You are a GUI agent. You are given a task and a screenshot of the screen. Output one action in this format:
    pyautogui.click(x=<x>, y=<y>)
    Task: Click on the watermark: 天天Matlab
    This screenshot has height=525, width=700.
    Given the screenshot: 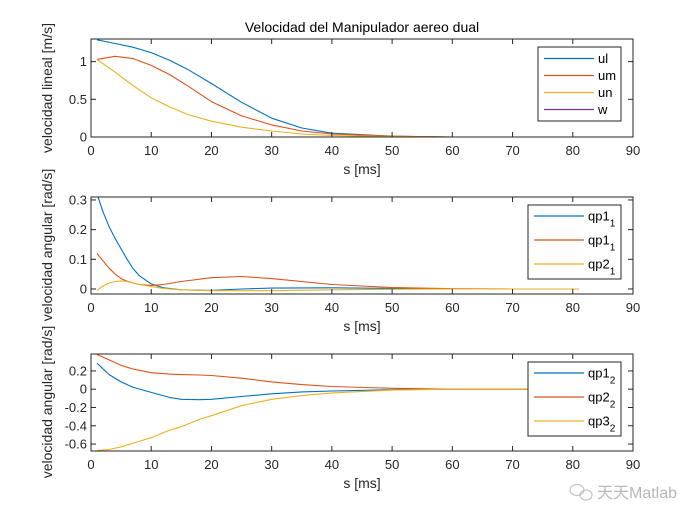 What is the action you would take?
    pyautogui.click(x=623, y=492)
    